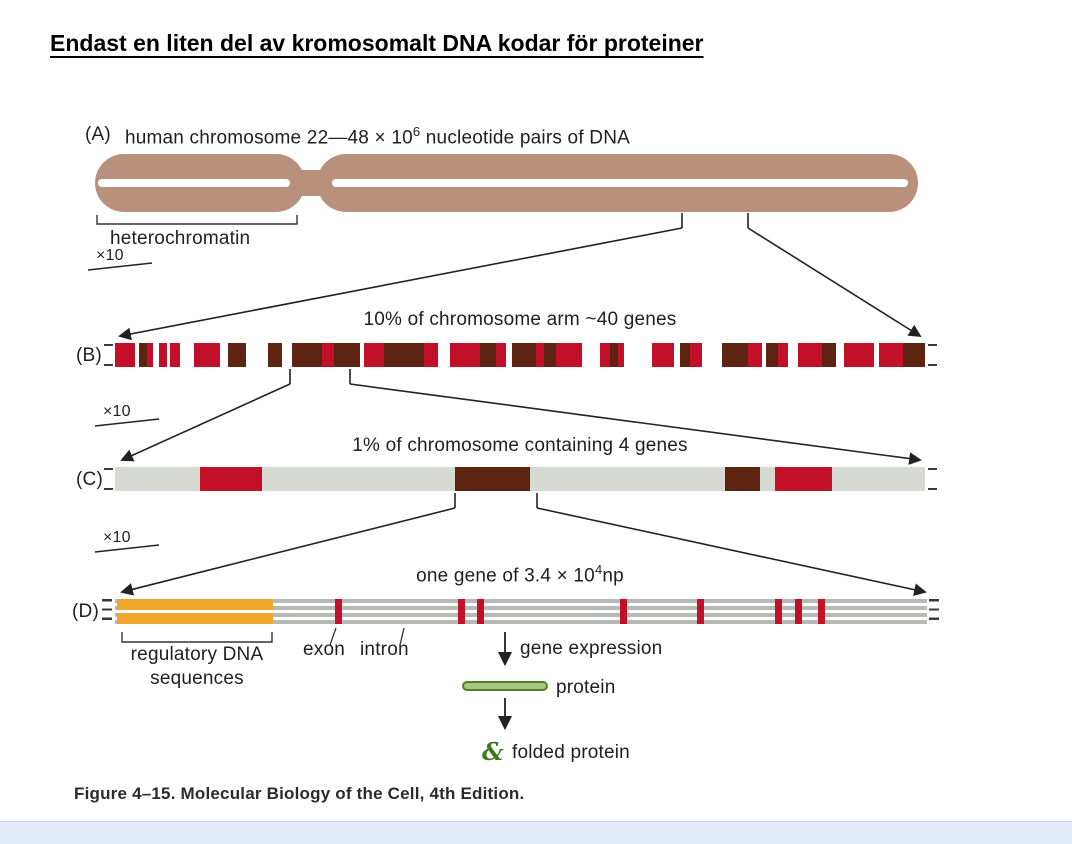 The image size is (1072, 844). Describe the element at coordinates (520, 445) in the screenshot. I see `panel-c-title: 1% of chromosome containing 4 genes` at that location.